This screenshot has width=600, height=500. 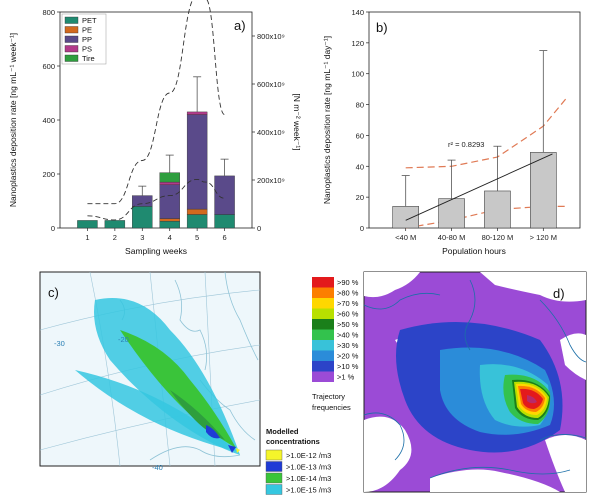 I want to click on y-tick-label-b: 60, so click(x=360, y=135).